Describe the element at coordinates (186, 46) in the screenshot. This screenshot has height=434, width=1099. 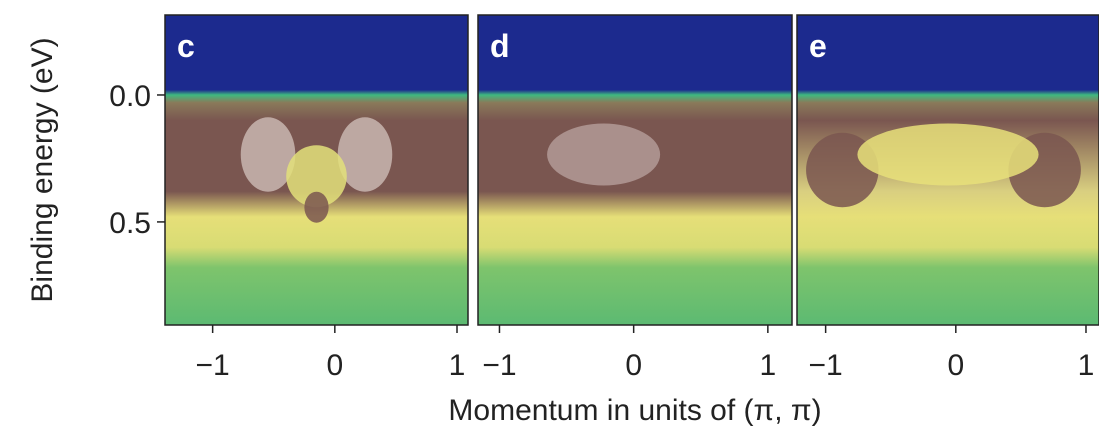
I see `panel-label: c` at that location.